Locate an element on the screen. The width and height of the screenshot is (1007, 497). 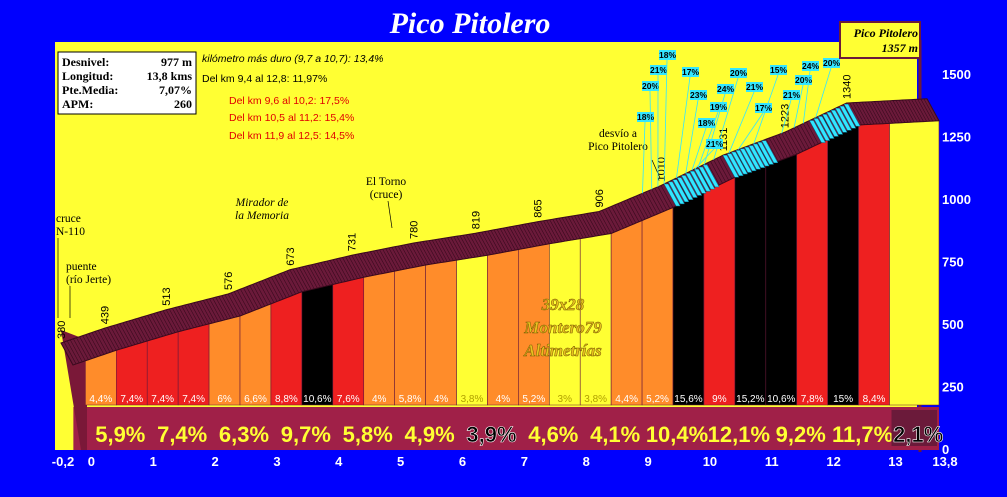
steep-ramp: 21% is located at coordinates (745, 118).